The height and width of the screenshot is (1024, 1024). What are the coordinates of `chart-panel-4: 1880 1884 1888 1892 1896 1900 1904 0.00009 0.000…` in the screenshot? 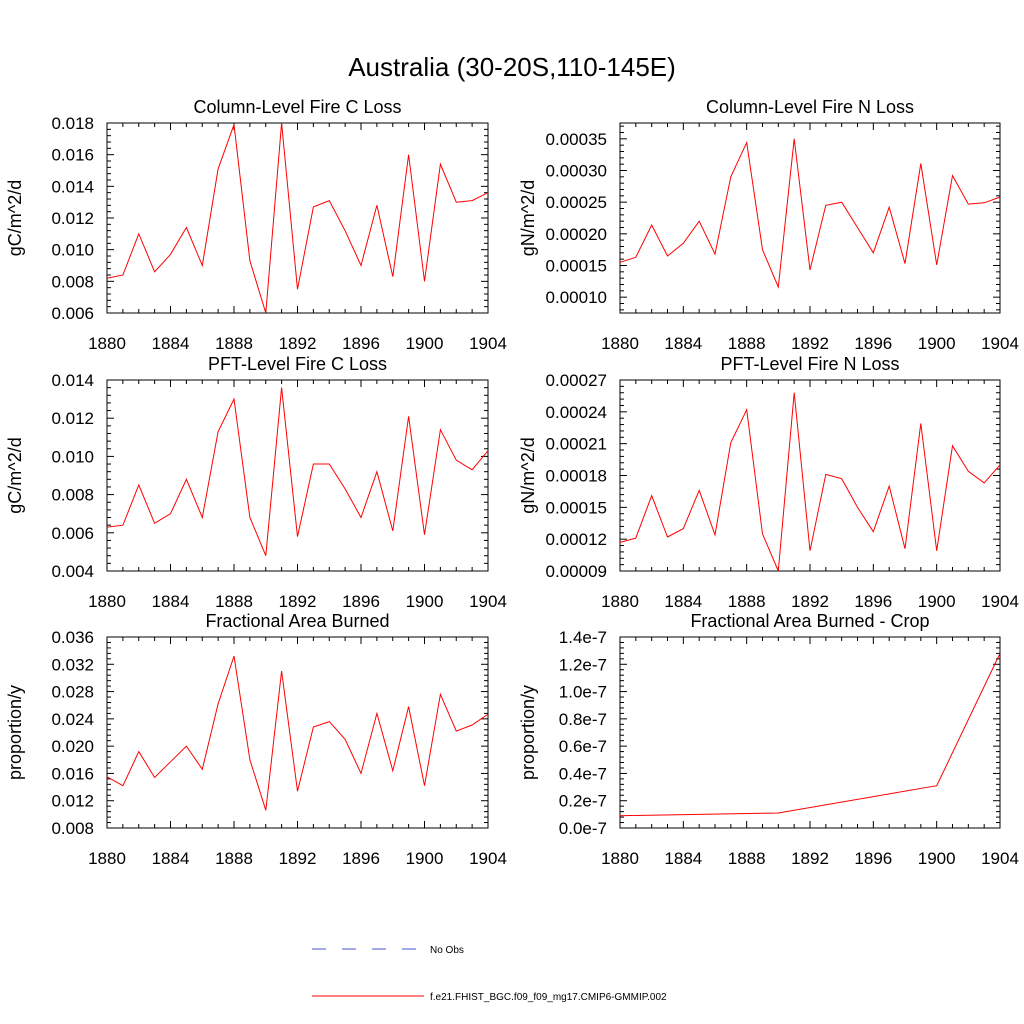 It's located at (768, 482).